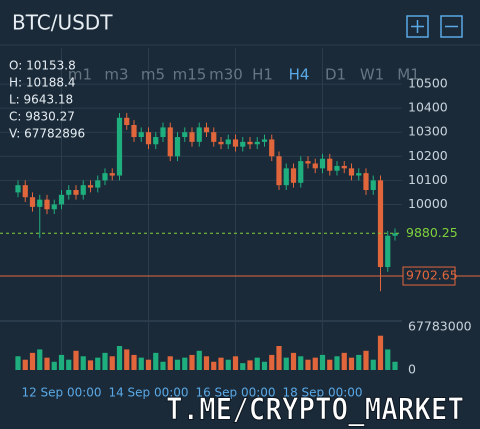 This screenshot has width=480, height=429. Describe the element at coordinates (153, 75) in the screenshot. I see `timeframe-button: m5` at that location.